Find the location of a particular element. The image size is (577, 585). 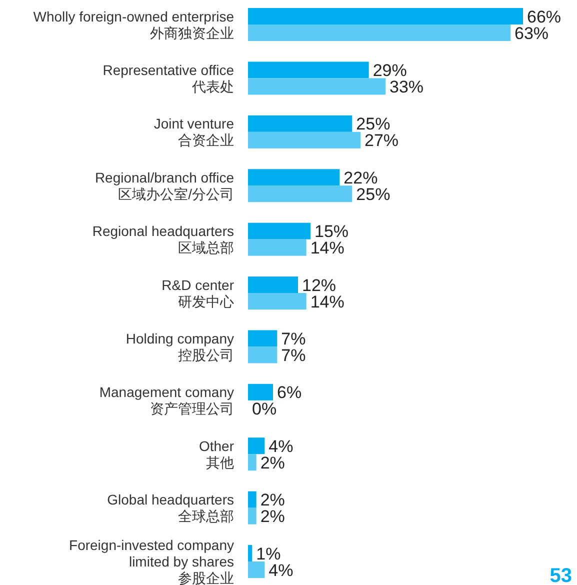

category-label: R&D center is located at coordinates (198, 284).